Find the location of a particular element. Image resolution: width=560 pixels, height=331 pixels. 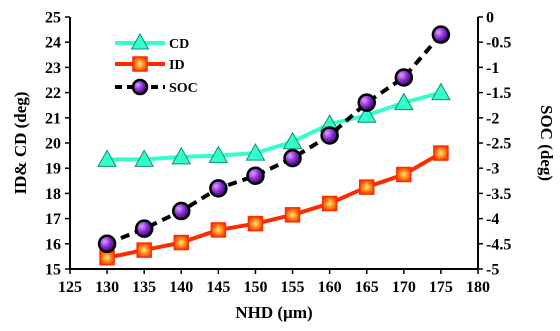

right-y-axis-ticks: -5 -4.5 -4 -3.5 -3 -2.5 -2 -1.5 -1 -0.5 0 is located at coordinates (494, 144).